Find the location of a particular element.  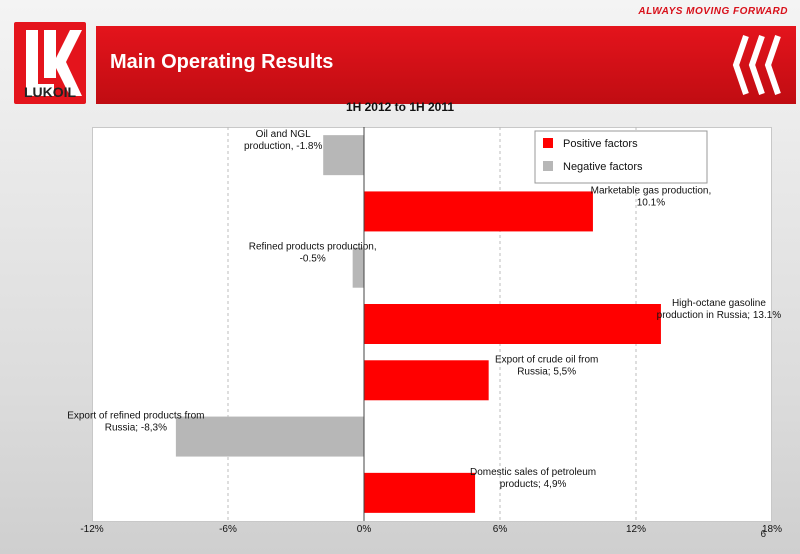

x-tick-label: 18% is located at coordinates (772, 529).